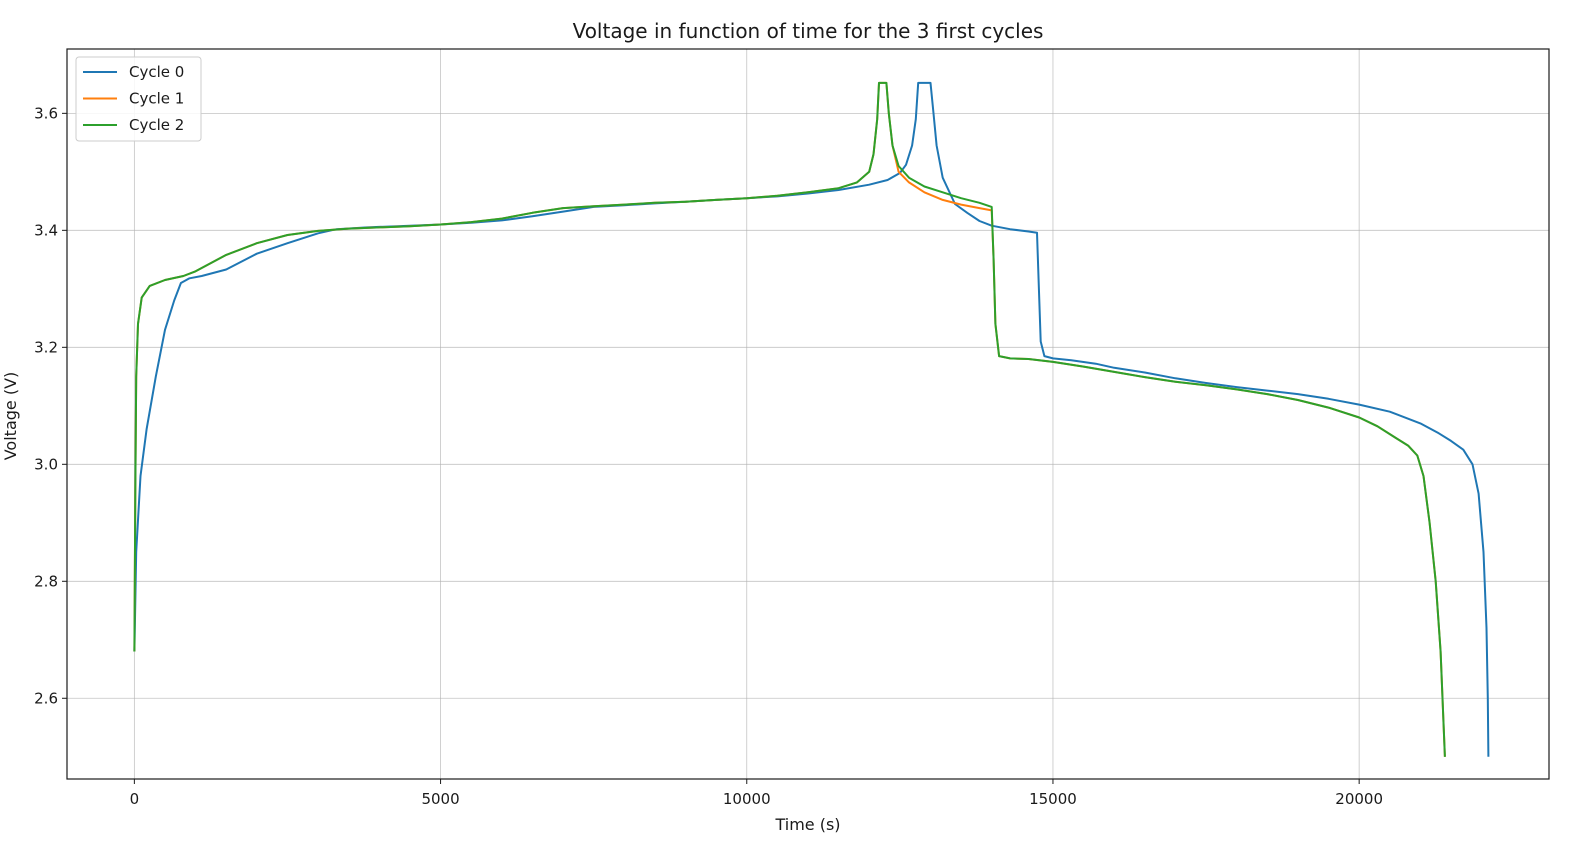  What do you see at coordinates (46, 113) in the screenshot?
I see `y-tick-label: 3.6` at bounding box center [46, 113].